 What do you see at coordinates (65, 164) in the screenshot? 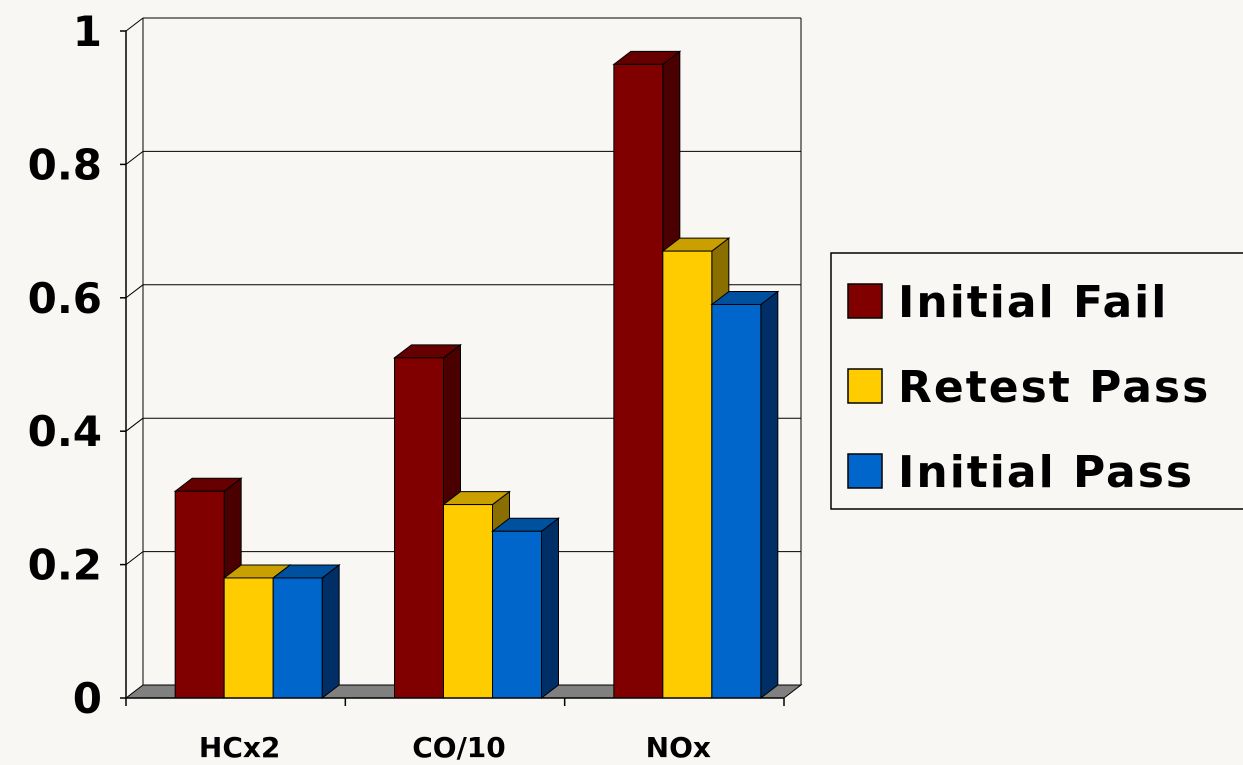
I see `y-tick-label: 0.8` at bounding box center [65, 164].